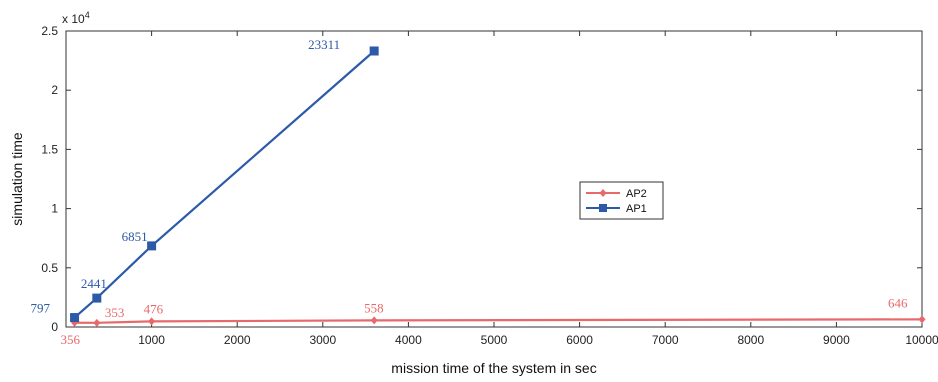 The image size is (938, 382). What do you see at coordinates (94, 283) in the screenshot?
I see `data-label: 2441` at bounding box center [94, 283].